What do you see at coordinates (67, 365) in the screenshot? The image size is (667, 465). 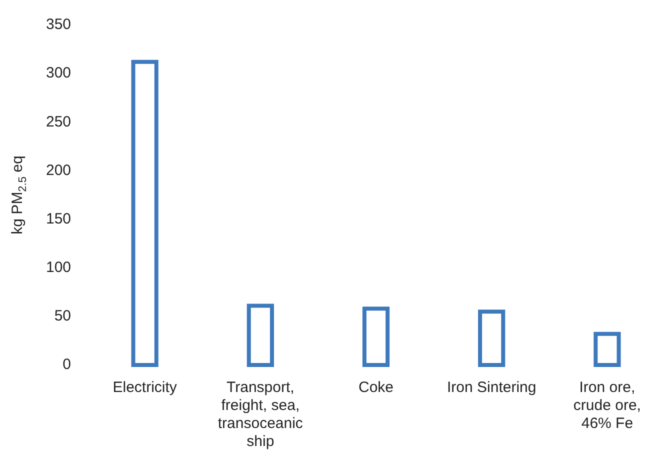 I see `y-tick-label: 0` at bounding box center [67, 365].